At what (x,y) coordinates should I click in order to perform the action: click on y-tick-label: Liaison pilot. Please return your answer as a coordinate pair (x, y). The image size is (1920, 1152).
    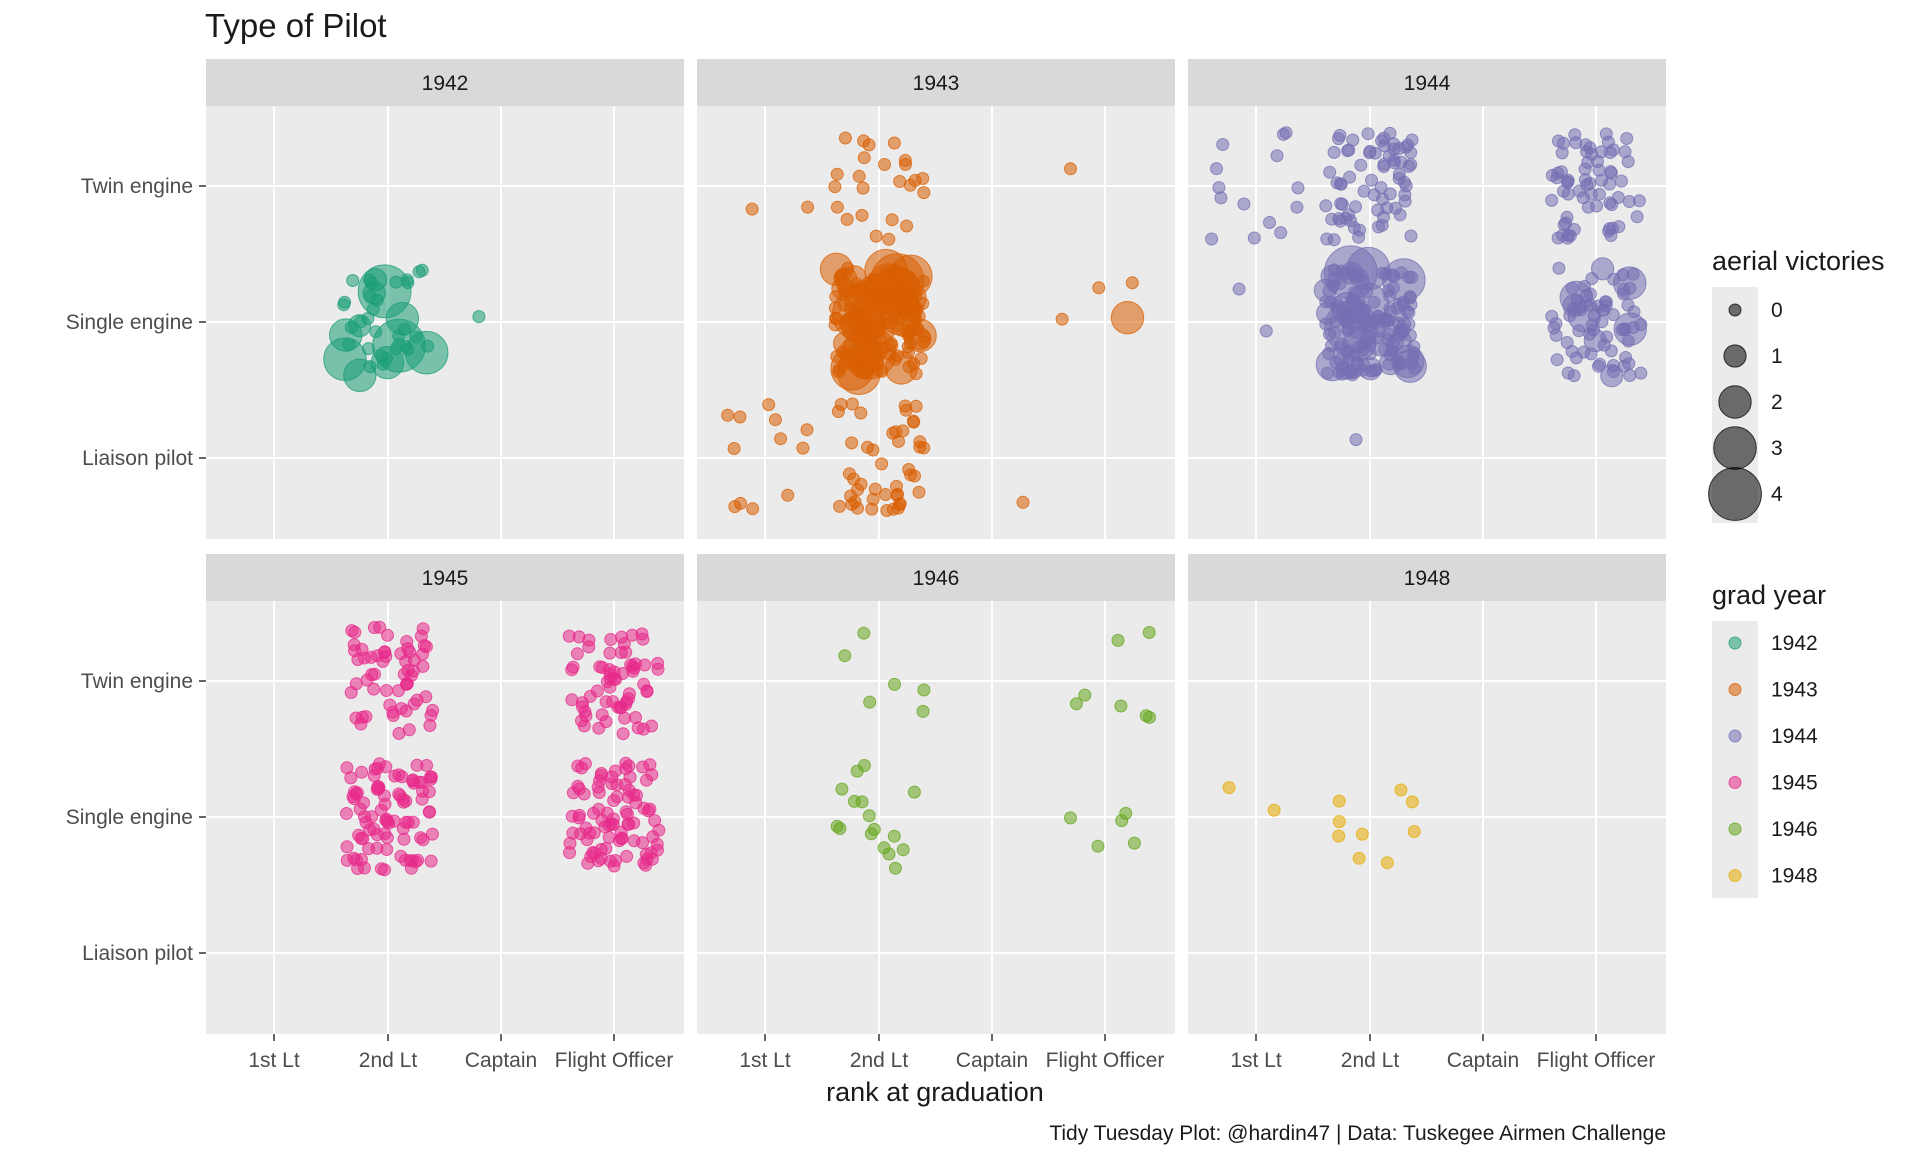
    Looking at the image, I should click on (137, 458).